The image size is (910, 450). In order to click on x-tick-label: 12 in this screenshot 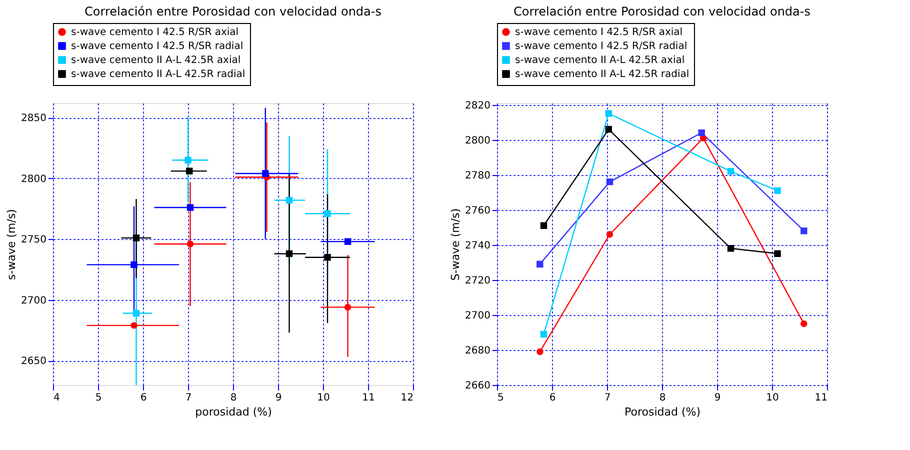, I will do `click(407, 398)`.